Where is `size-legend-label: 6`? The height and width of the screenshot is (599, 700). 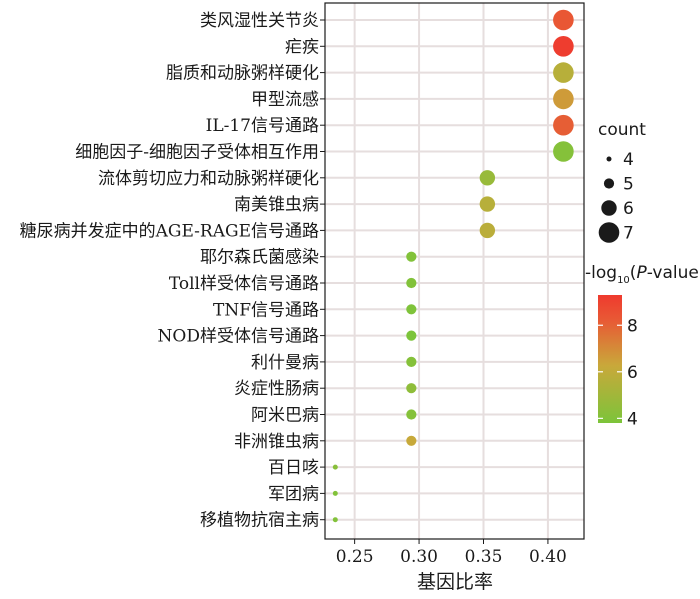
size-legend-label: 6 is located at coordinates (628, 209).